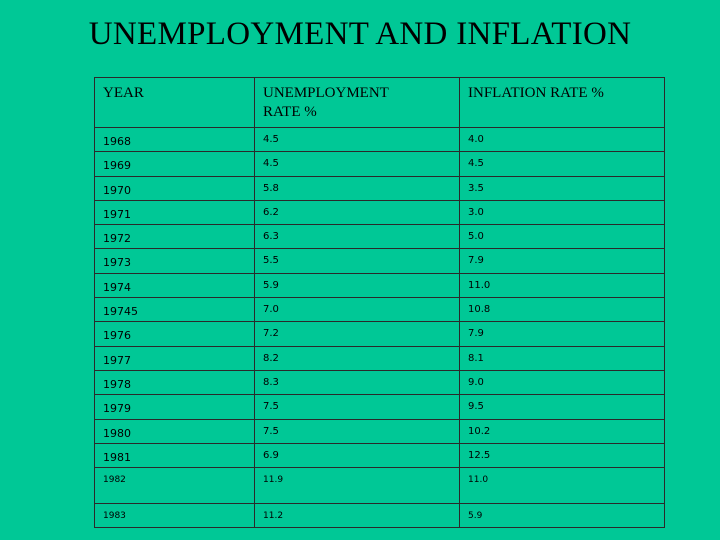  What do you see at coordinates (357, 310) in the screenshot?
I see `cell-unemployment-rate: 7.0` at bounding box center [357, 310].